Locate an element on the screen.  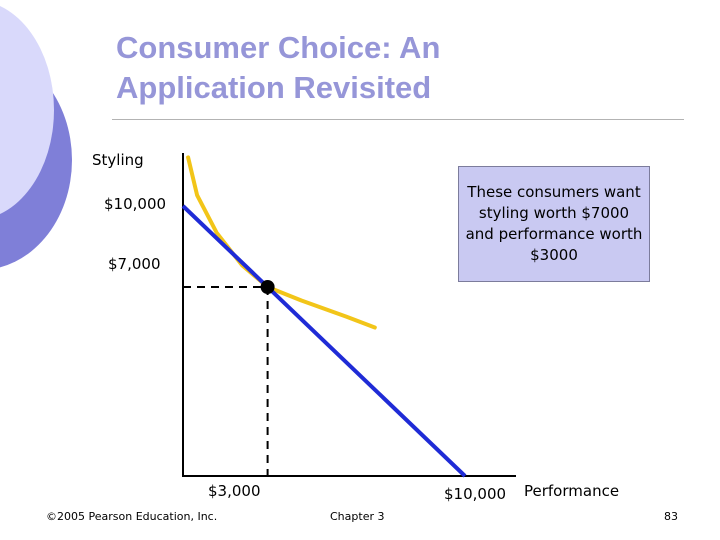
y-axis-title: Styling is located at coordinates (118, 160).